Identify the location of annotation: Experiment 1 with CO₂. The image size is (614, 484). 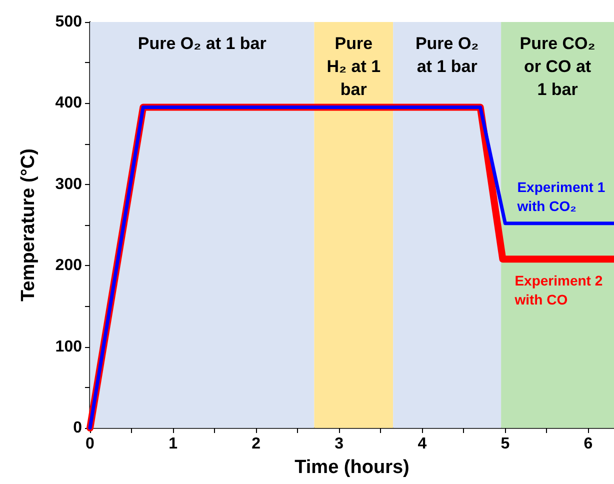
(561, 196).